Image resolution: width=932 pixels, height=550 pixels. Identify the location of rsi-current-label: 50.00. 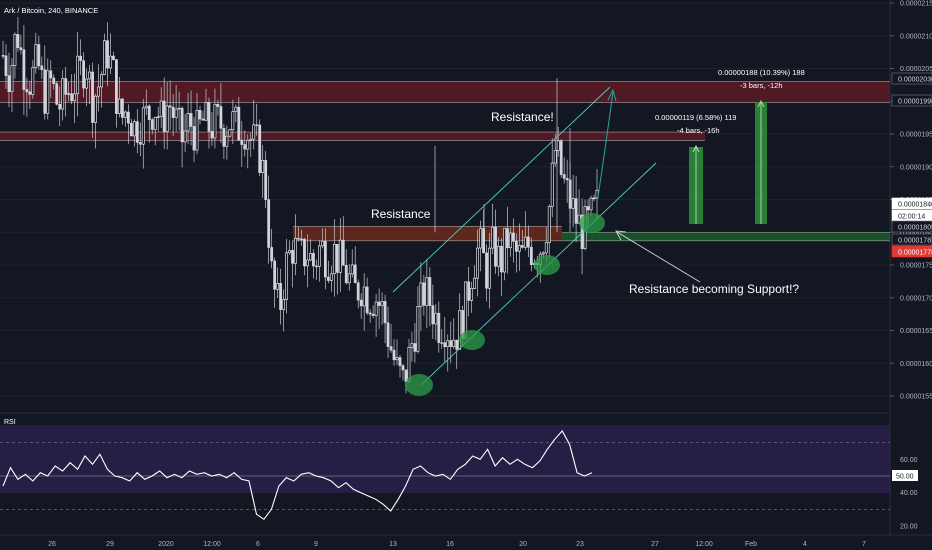
(905, 477).